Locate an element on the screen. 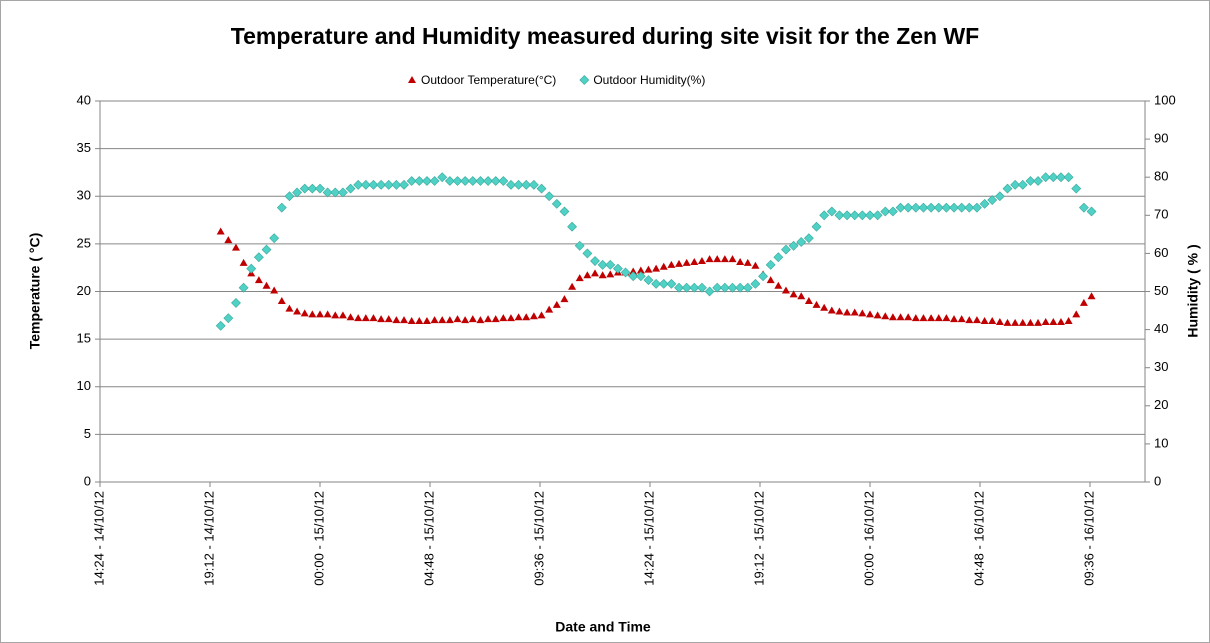  y-tick-label: 40 is located at coordinates (84, 99).